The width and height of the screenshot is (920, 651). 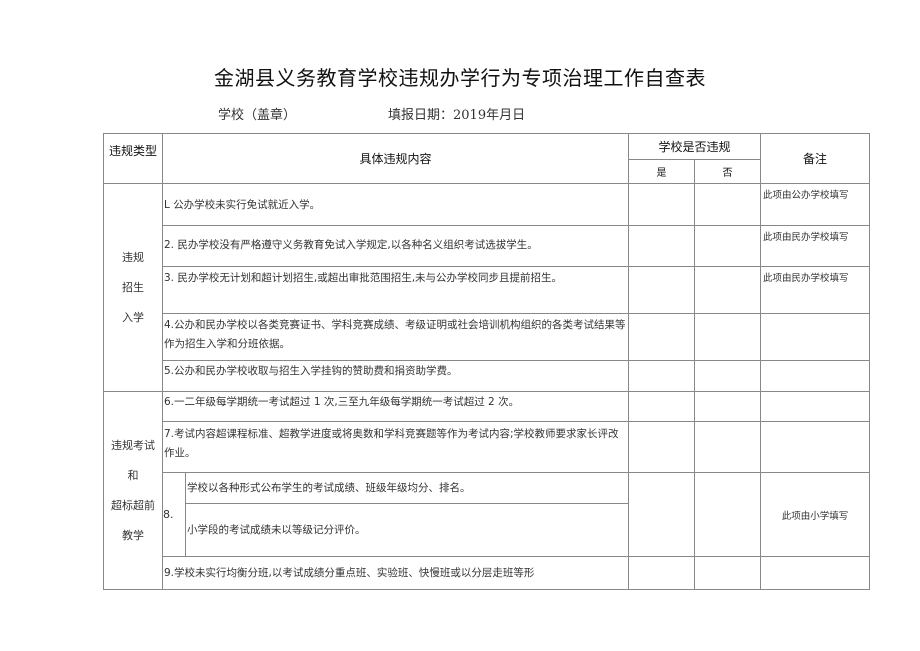 I want to click on header-violated: 学校是否违规, so click(x=695, y=146).